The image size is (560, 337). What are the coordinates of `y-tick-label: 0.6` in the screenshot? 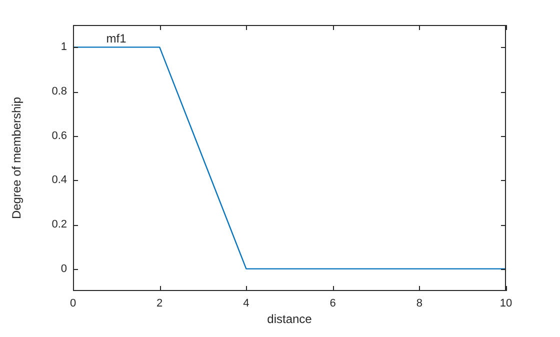 It's located at (59, 136).